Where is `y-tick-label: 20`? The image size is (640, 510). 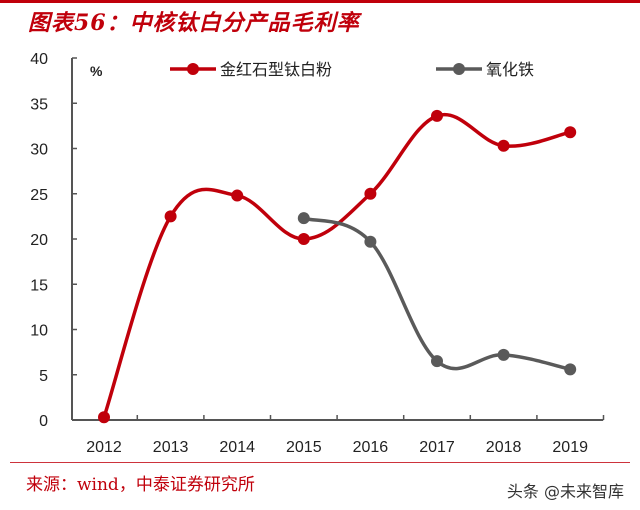
y-tick-label: 20 is located at coordinates (39, 240).